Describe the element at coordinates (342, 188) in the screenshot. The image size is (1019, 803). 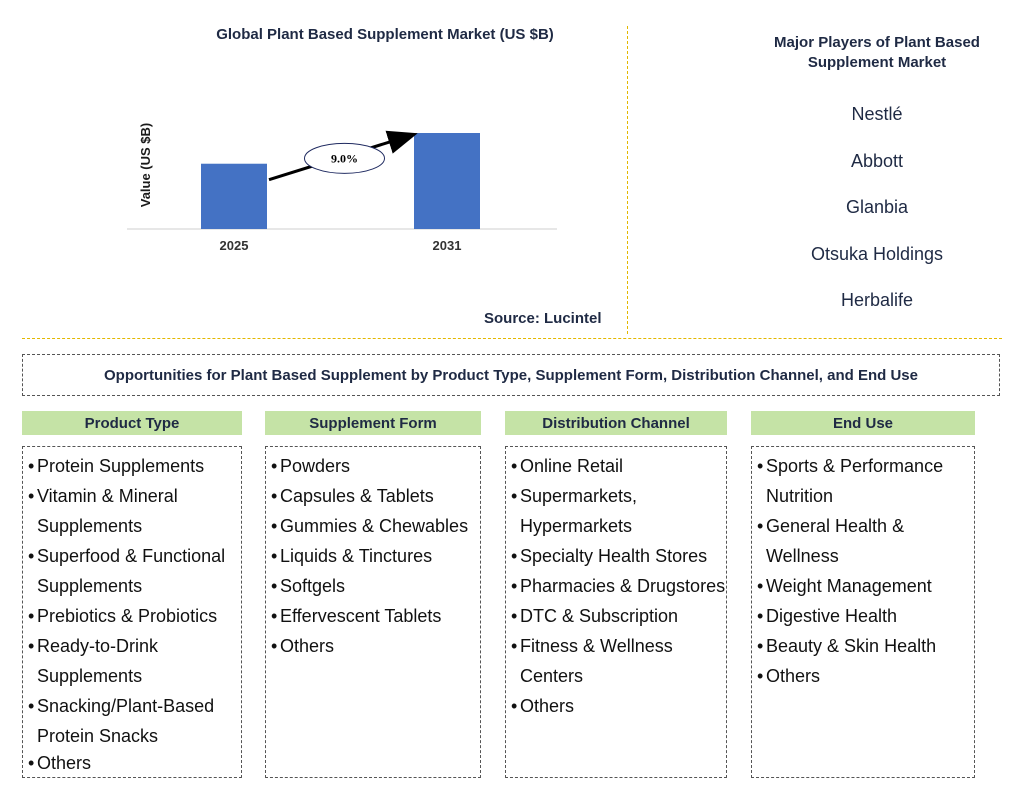
I see `bar-chart: Value (US $B) 2025 2031 9.0%` at that location.